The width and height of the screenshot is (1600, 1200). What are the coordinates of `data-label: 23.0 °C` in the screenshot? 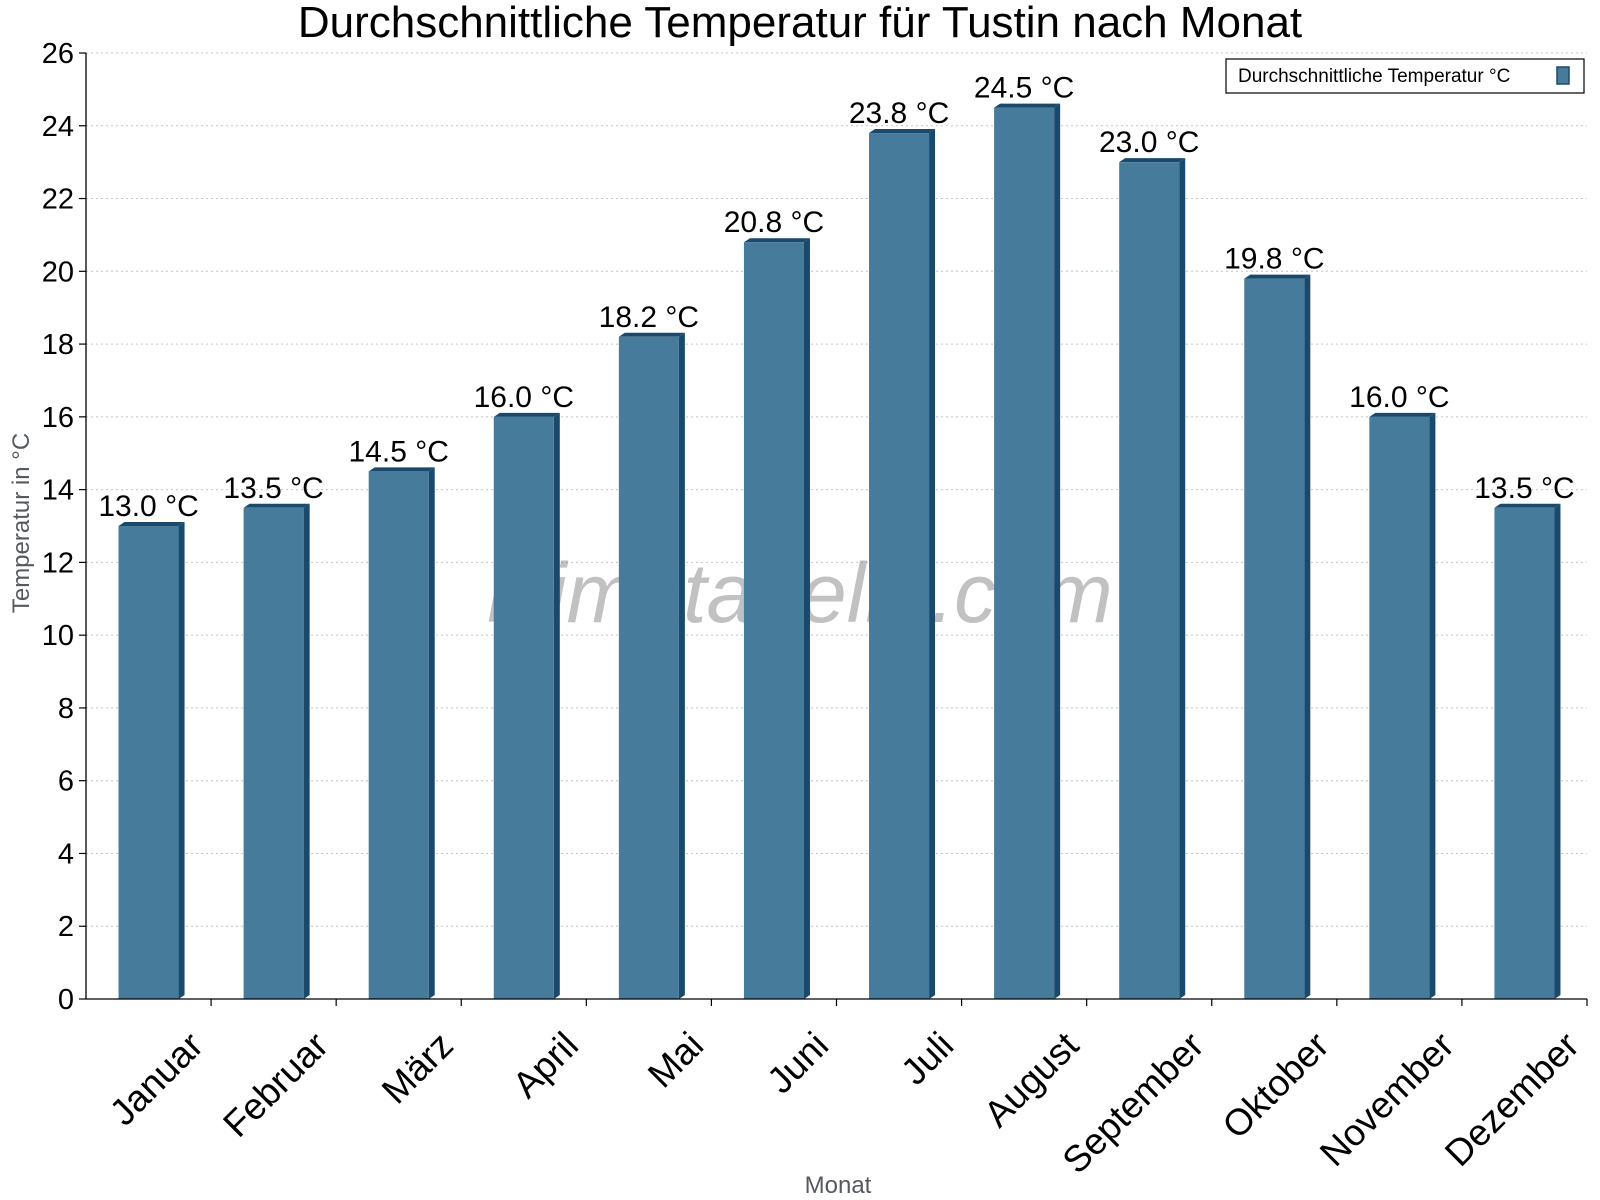 It's located at (1149, 142).